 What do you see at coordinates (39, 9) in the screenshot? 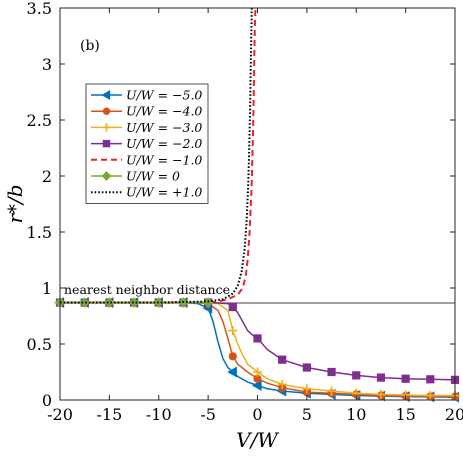
I see `y-tick-label: 3.5` at bounding box center [39, 9].